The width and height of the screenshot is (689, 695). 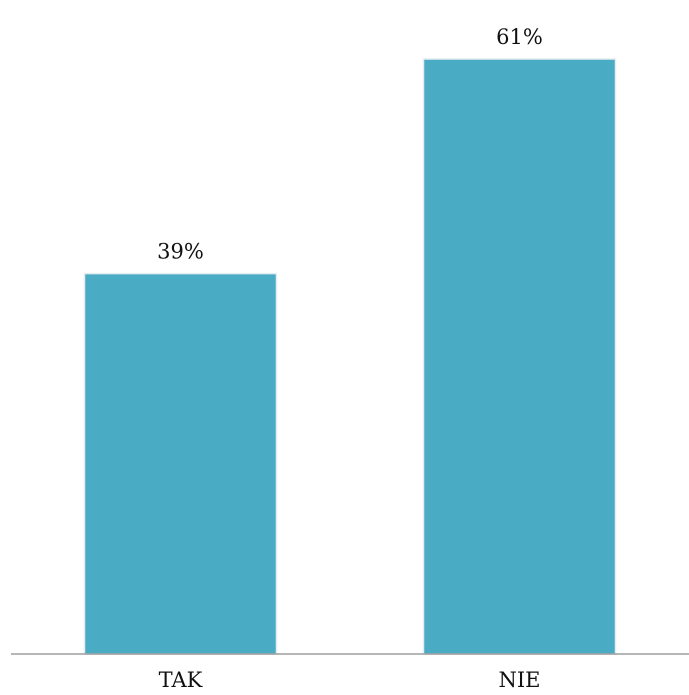 I want to click on x-tick-label-tak: TAK, so click(x=181, y=680).